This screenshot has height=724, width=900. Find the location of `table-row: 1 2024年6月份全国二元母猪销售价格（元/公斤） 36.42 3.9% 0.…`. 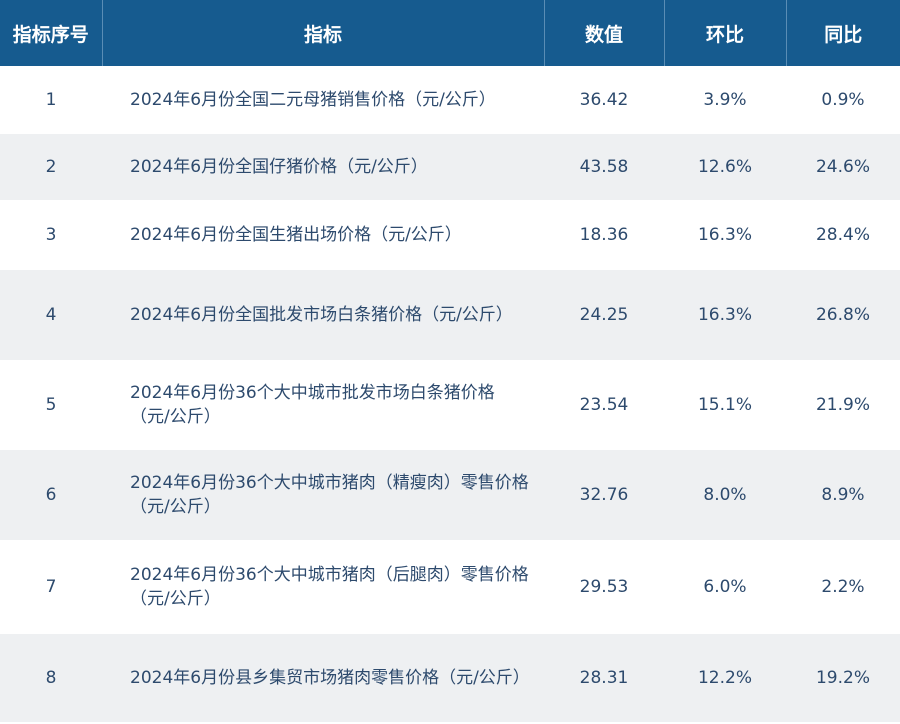

table-row: 1 2024年6月份全国二元母猪销售价格（元/公斤） 36.42 3.9% 0.… is located at coordinates (450, 100).